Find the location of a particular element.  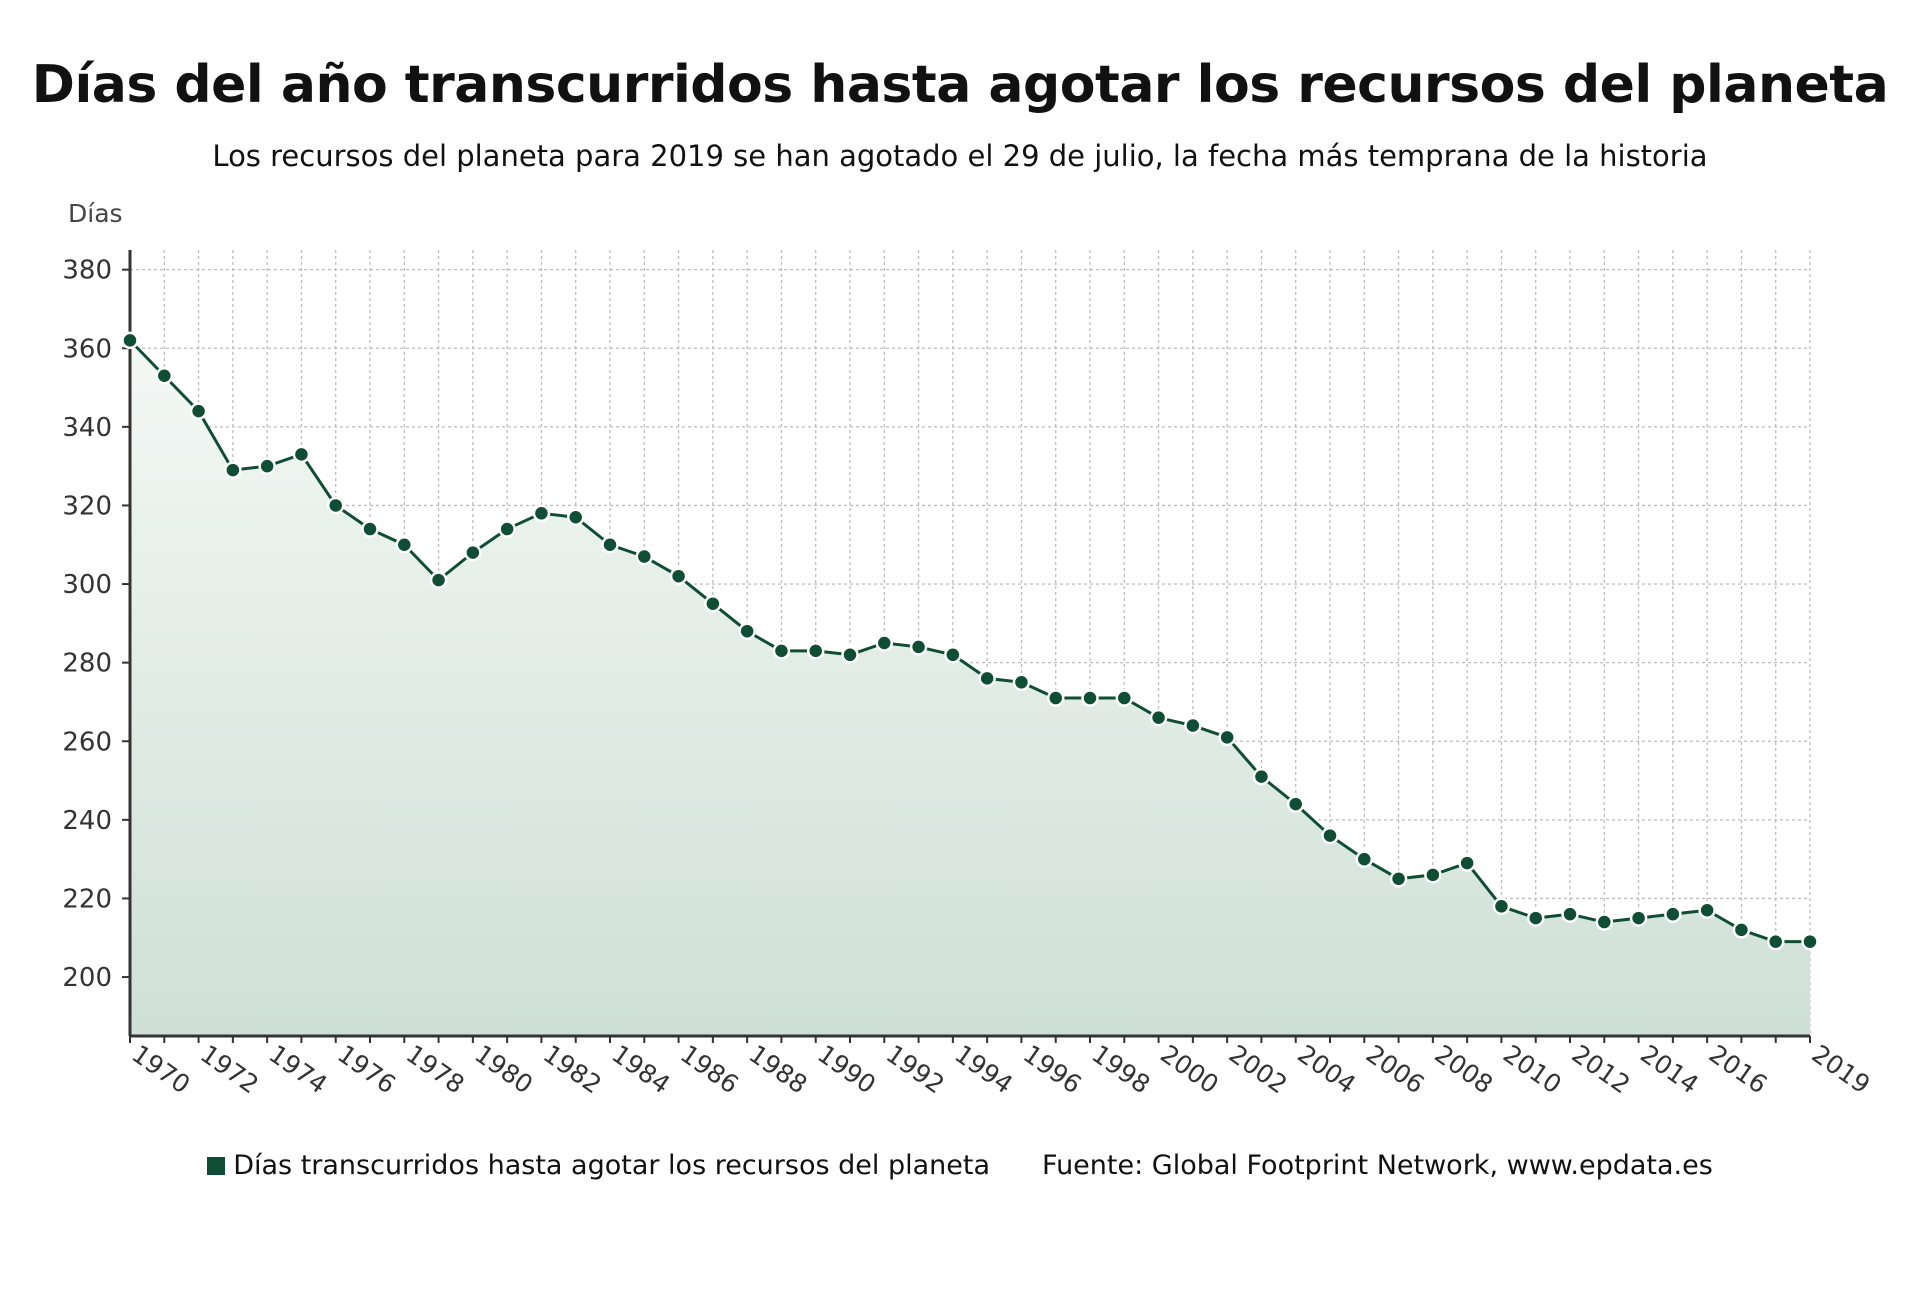

x-tick-label: 2010 is located at coordinates (1532, 1069).